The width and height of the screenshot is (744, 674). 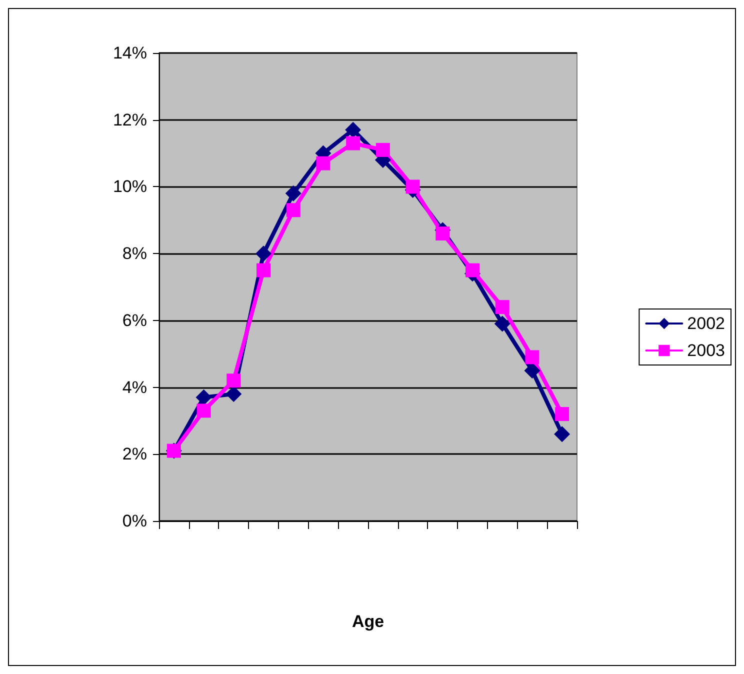 What do you see at coordinates (134, 387) in the screenshot?
I see `y-tick-label: 4%` at bounding box center [134, 387].